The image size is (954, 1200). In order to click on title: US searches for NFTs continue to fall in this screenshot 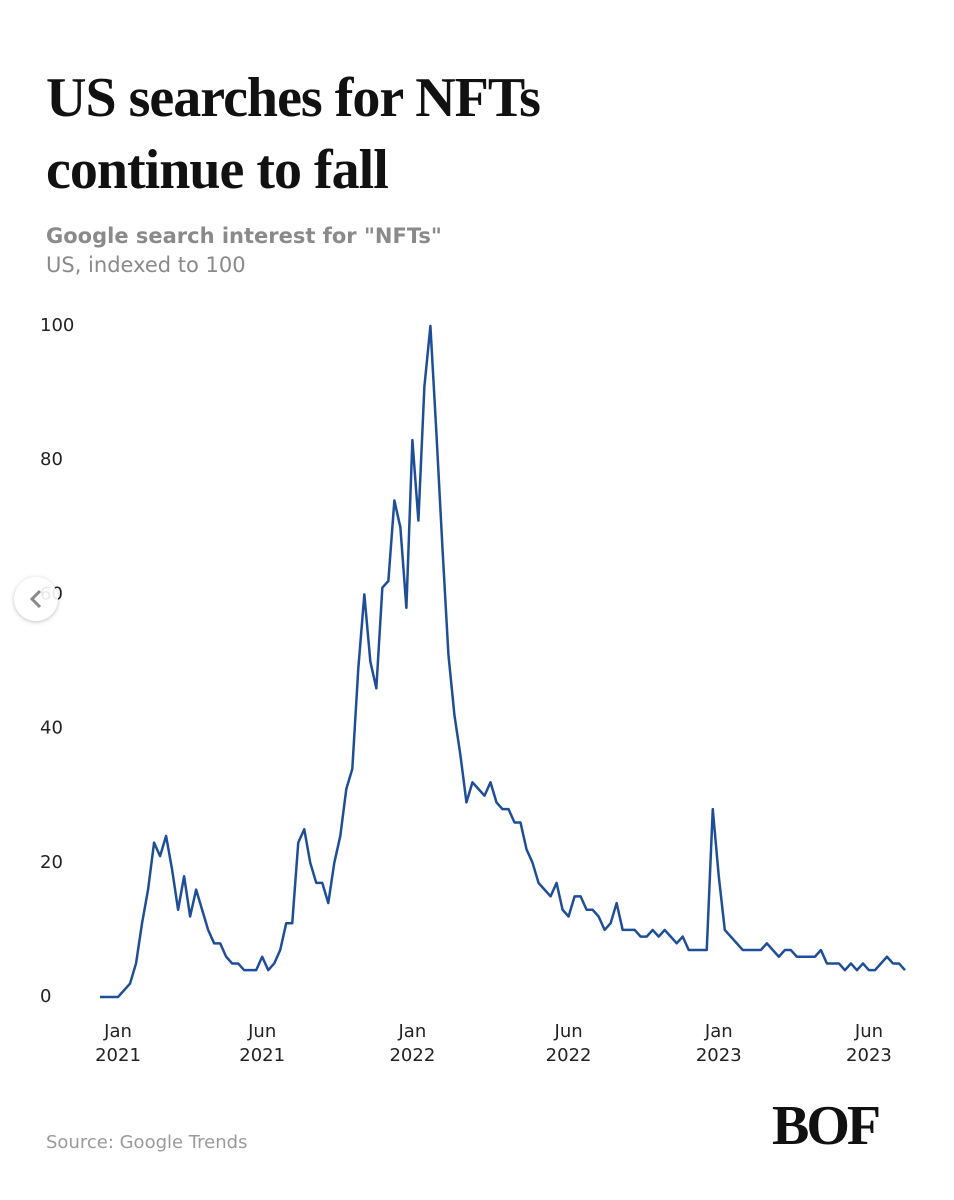, I will do `click(293, 134)`.